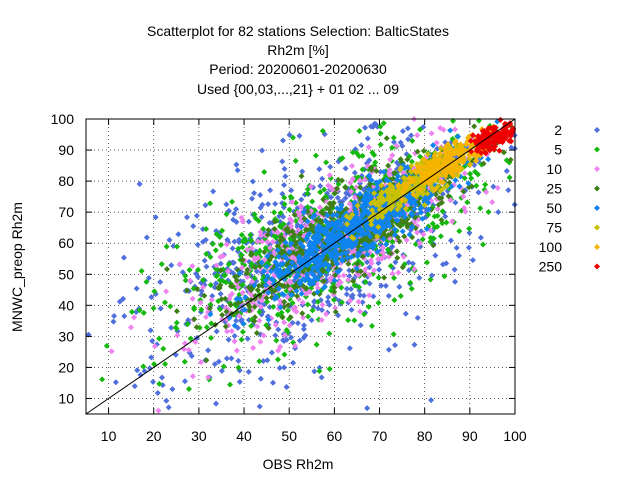  I want to click on x-tick-label: 40, so click(244, 436).